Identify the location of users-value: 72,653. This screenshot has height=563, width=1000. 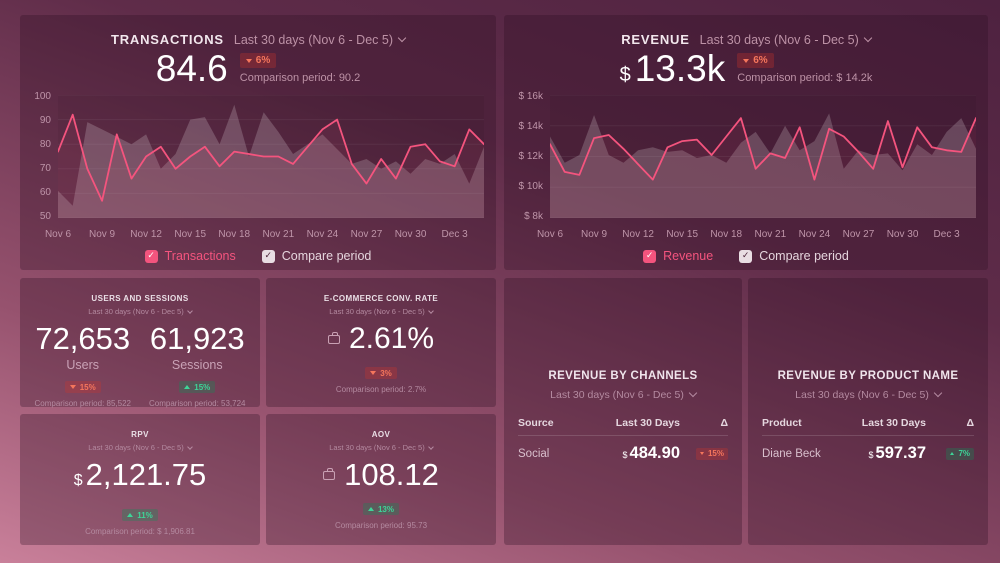
(83, 338).